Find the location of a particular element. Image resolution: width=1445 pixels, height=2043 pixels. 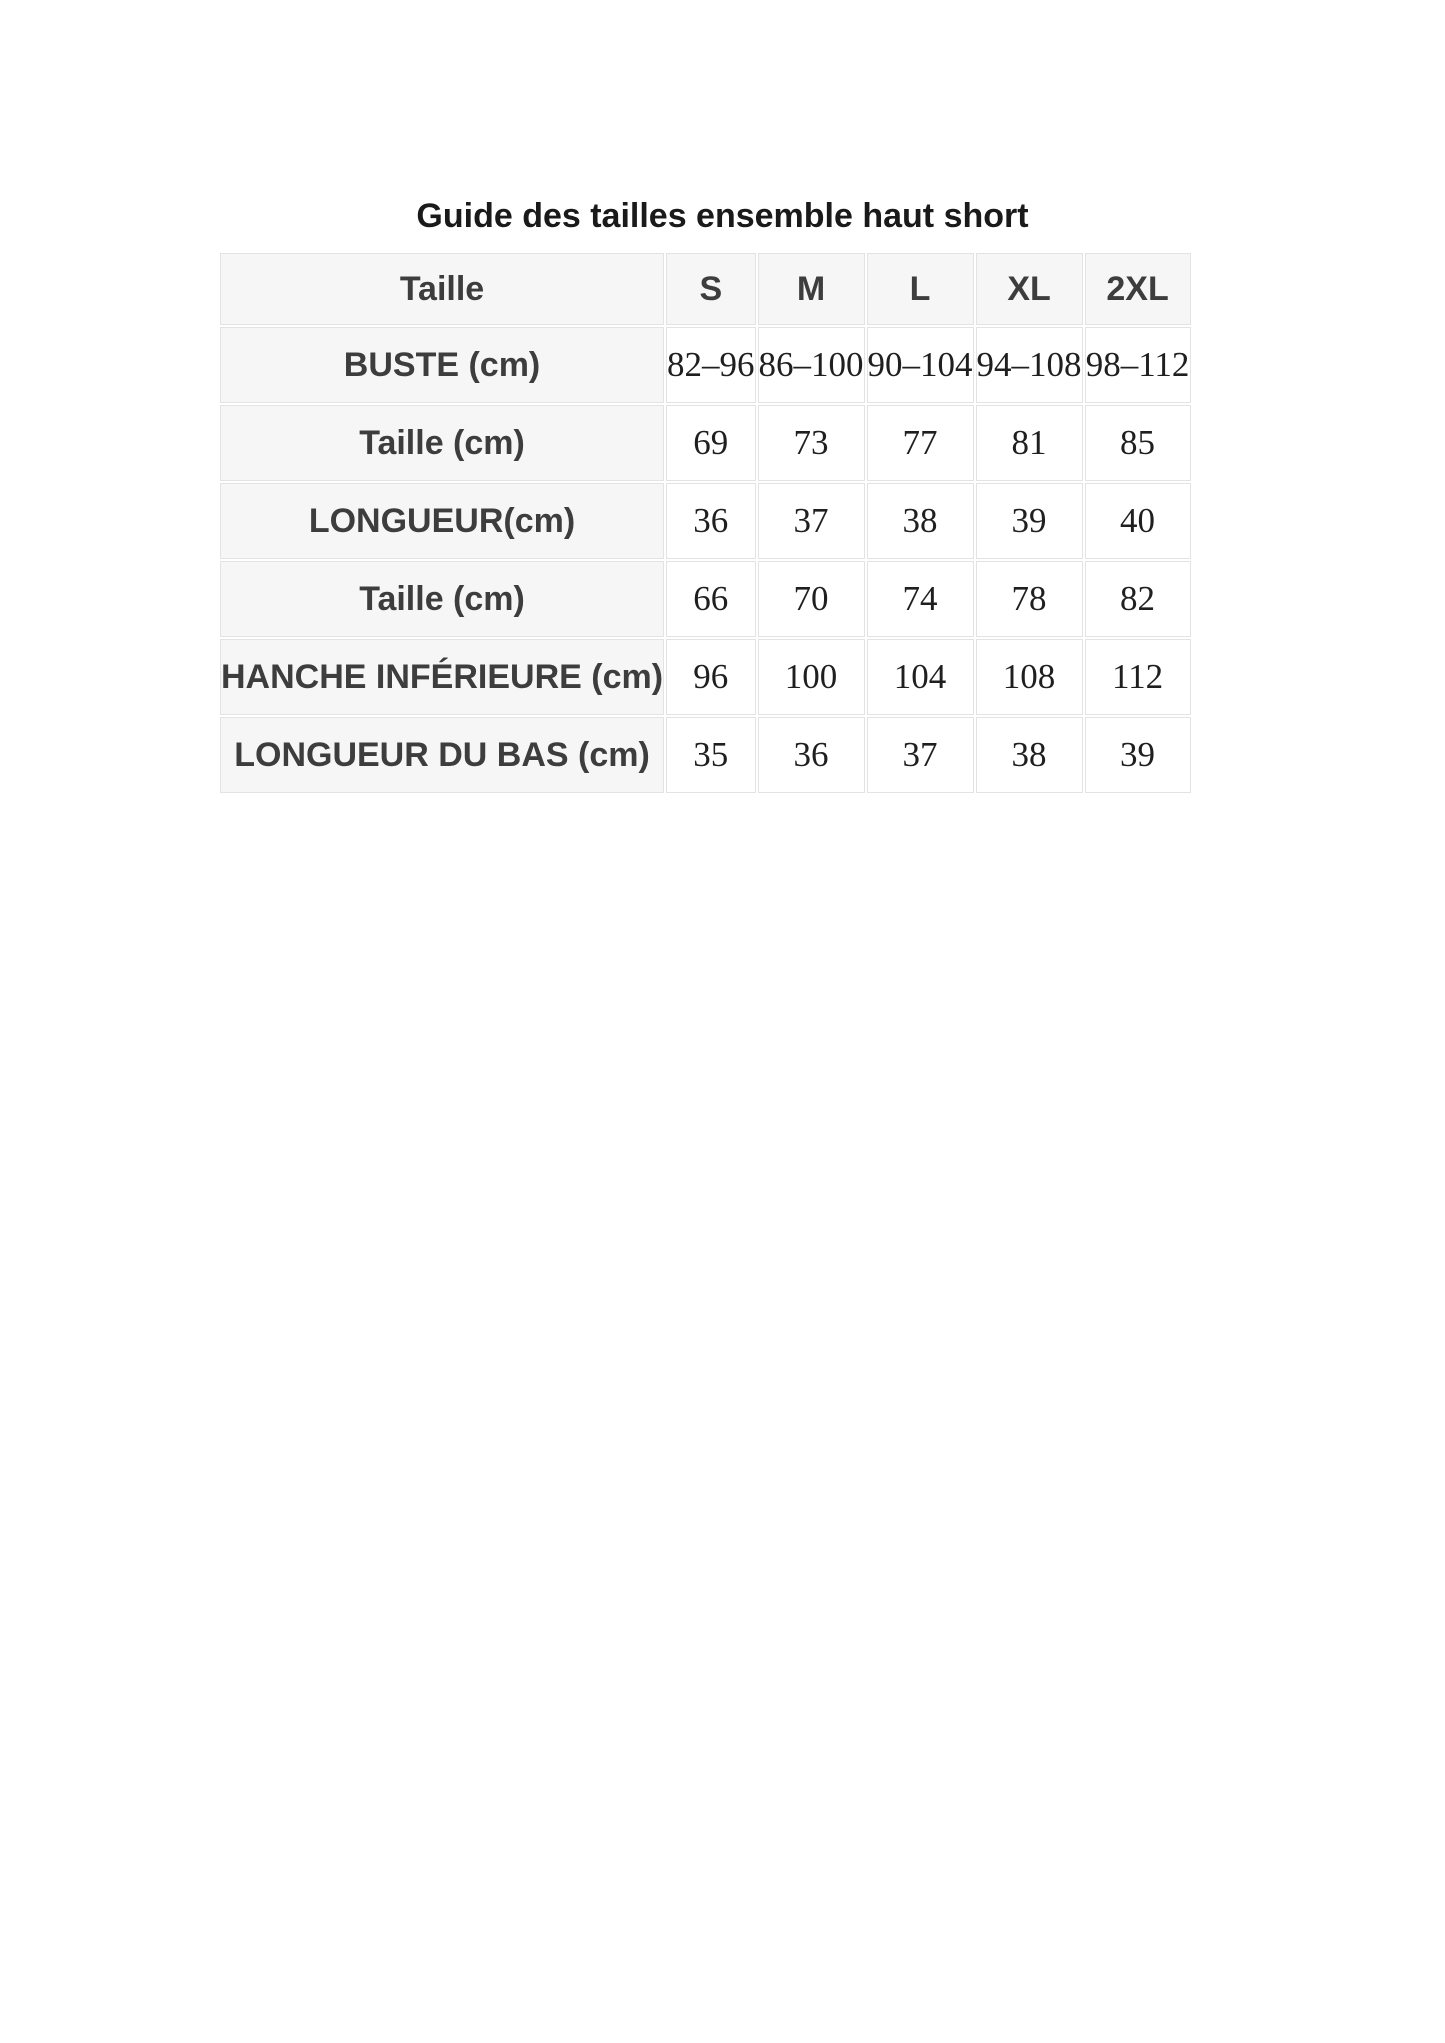

table-cell: 96 is located at coordinates (711, 677).